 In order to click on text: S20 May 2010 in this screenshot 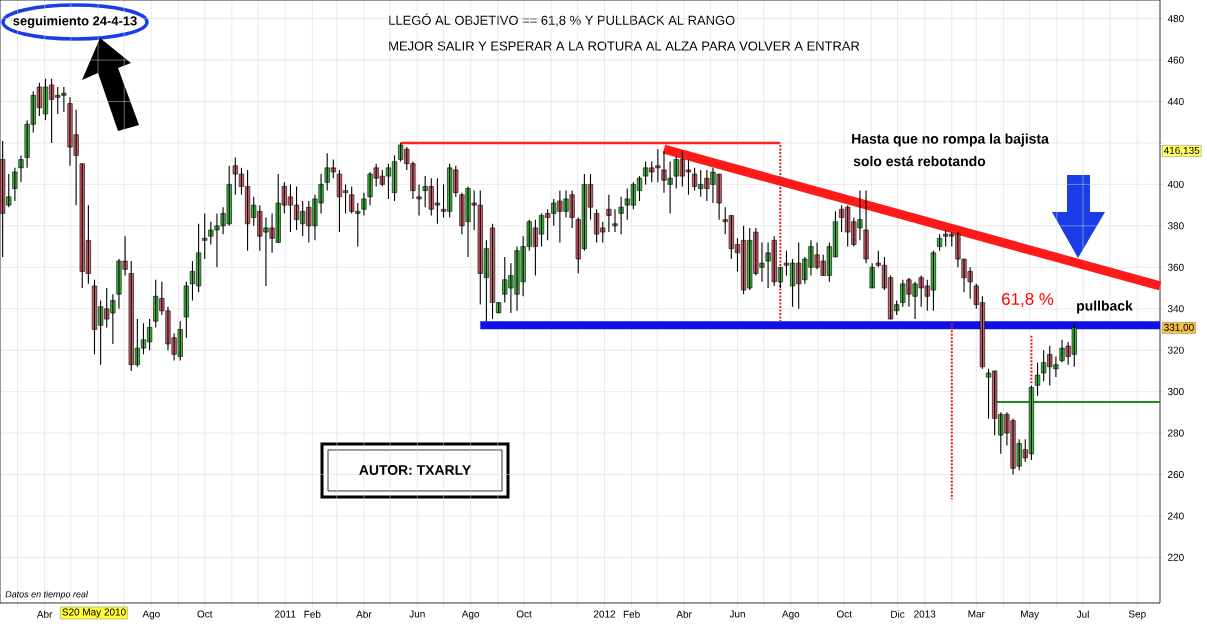, I will do `click(94, 613)`.